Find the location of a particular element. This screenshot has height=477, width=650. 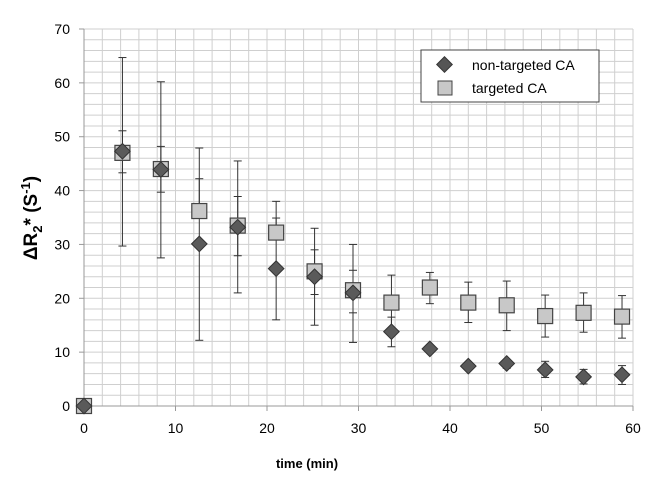

legend-label-non-targeted: non-targeted CA is located at coordinates (523, 65).